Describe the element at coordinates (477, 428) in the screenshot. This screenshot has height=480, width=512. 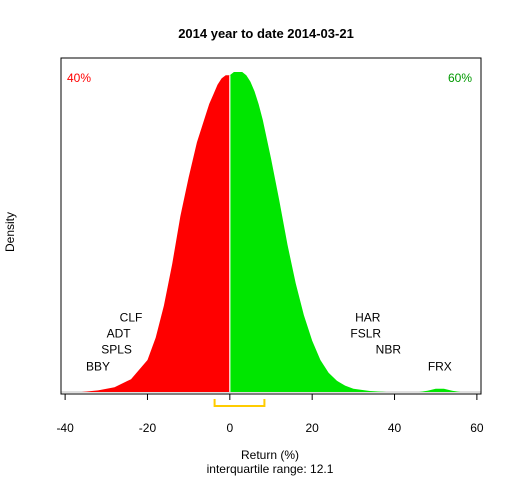
I see `x-tick-label: 60` at that location.